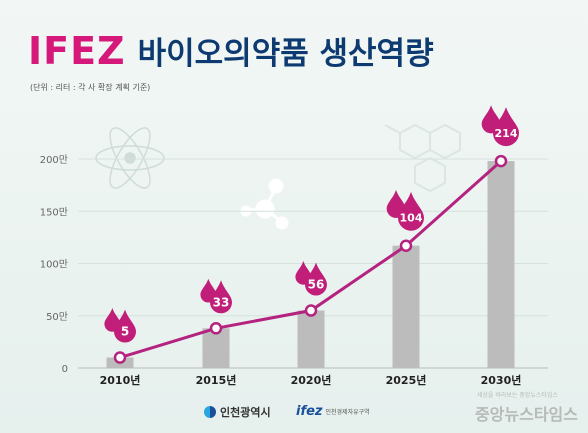 The width and height of the screenshot is (588, 433). I want to click on x-axis: 2010년 2015년 2020년 2025년 2030년, so click(311, 380).